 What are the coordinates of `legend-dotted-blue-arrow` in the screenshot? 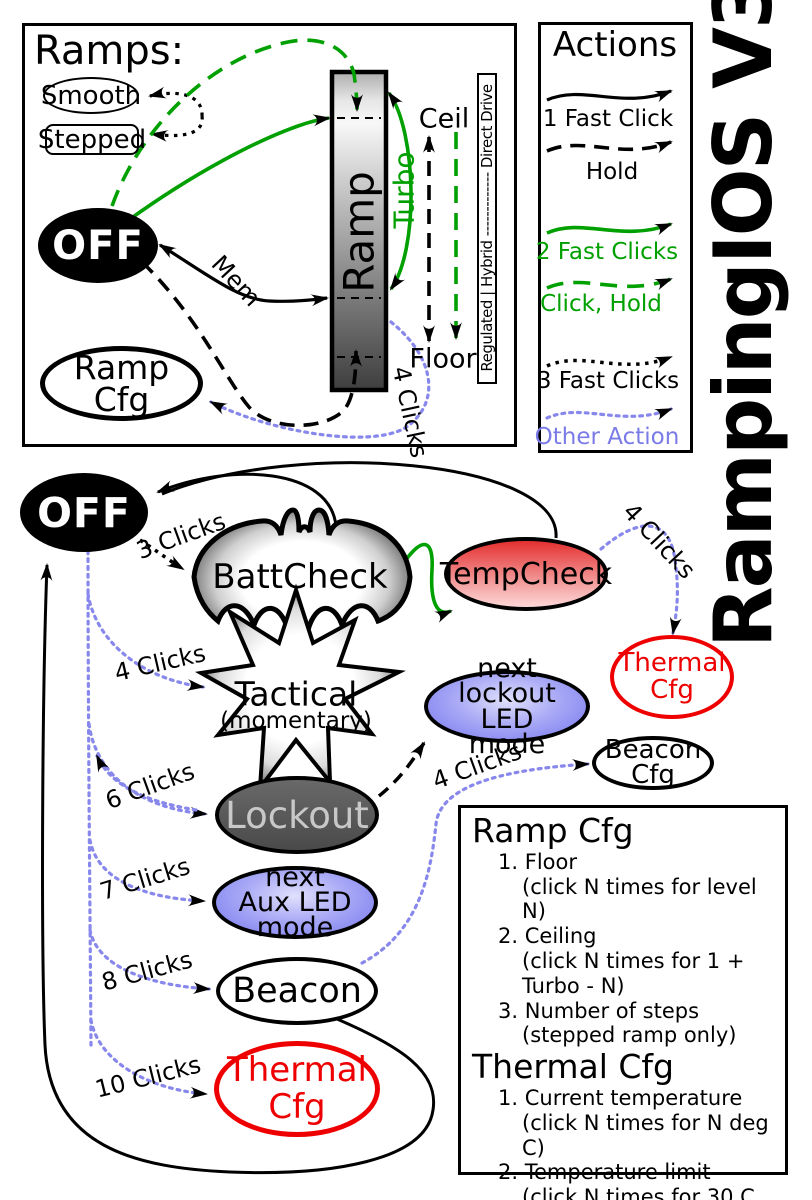 It's located at (609, 414).